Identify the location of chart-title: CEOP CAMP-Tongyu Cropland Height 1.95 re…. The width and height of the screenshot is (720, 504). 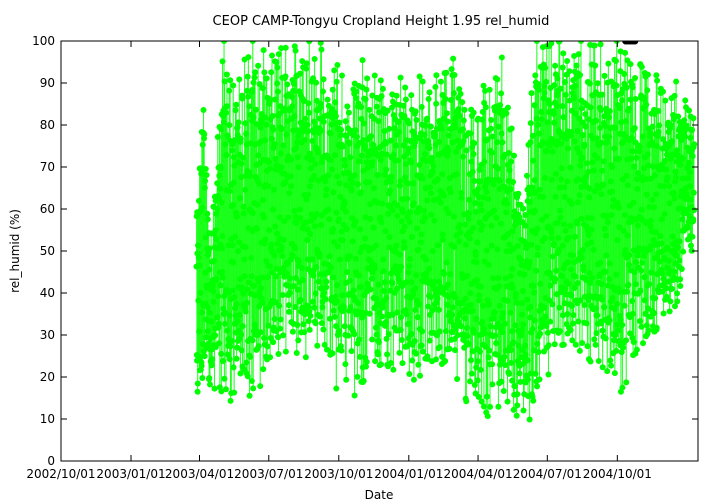
(381, 21).